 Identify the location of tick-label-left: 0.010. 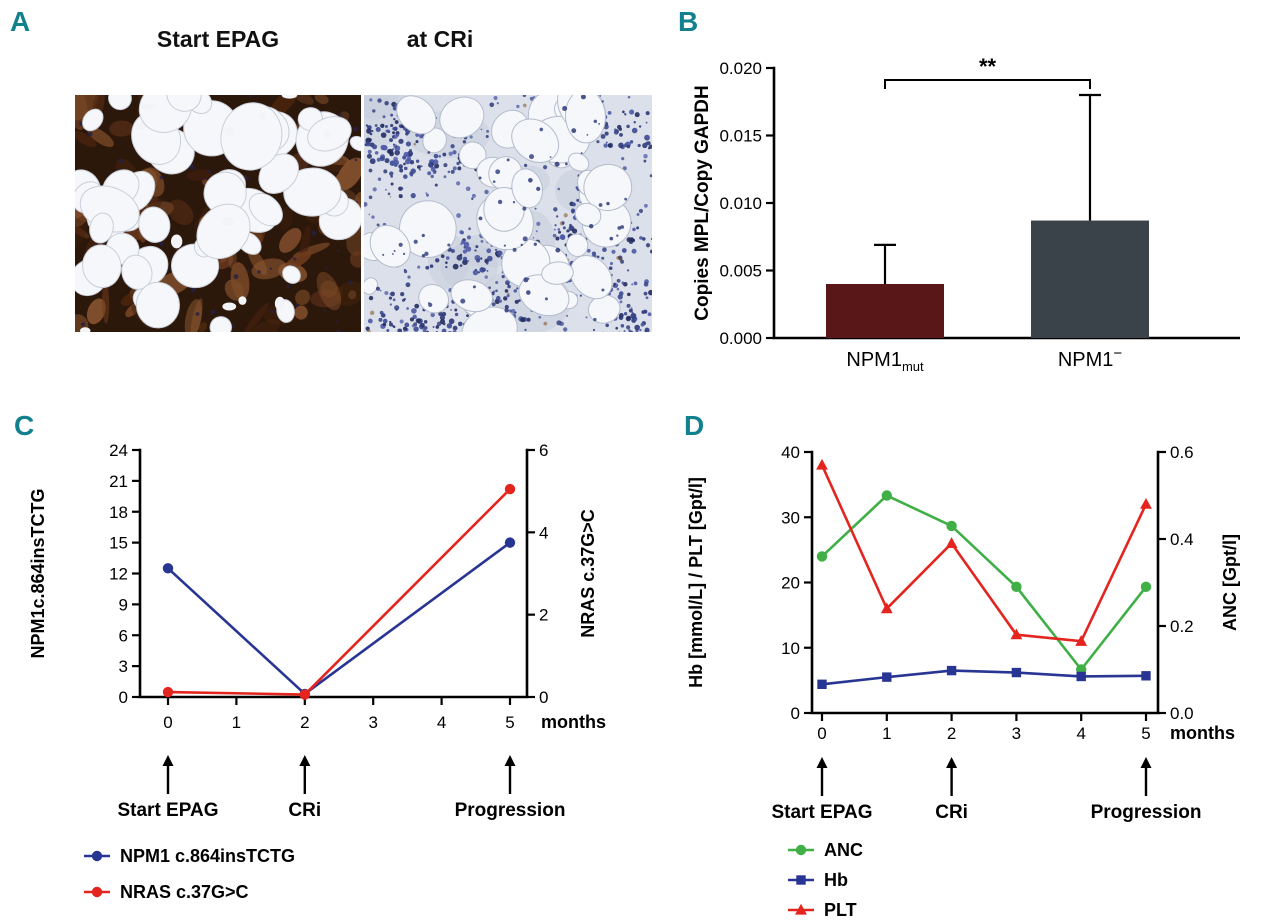
(740, 203).